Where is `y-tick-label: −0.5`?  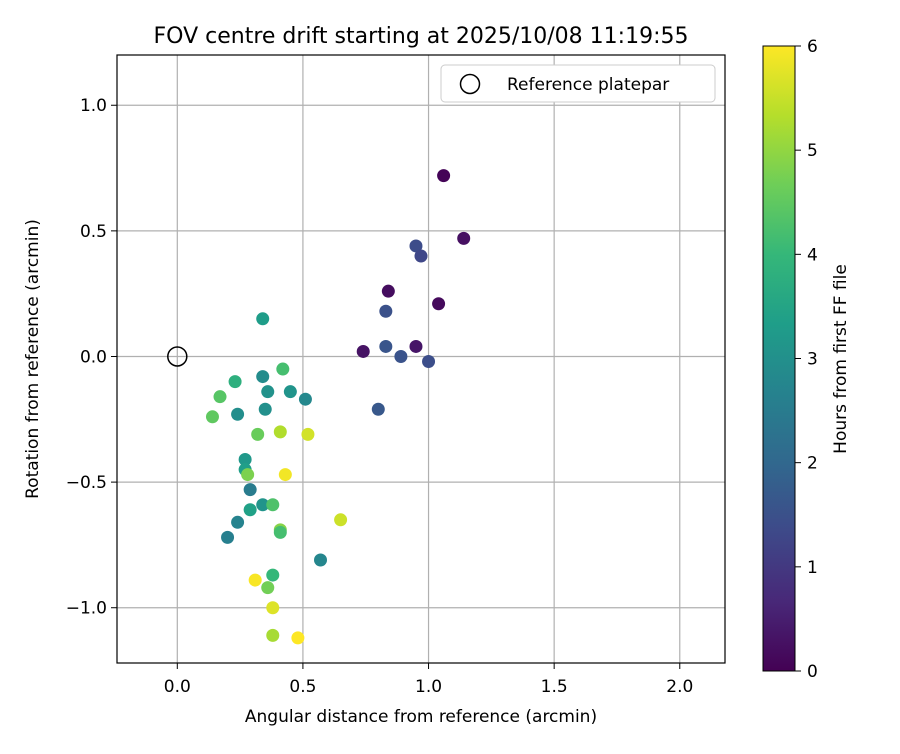
y-tick-label: −0.5 is located at coordinates (86, 483).